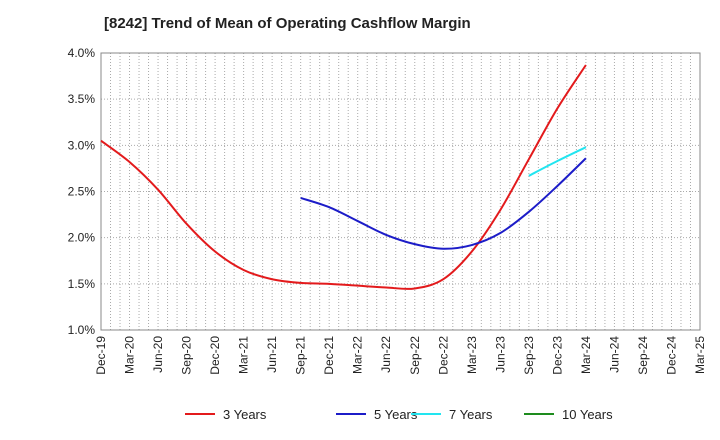 This screenshot has height=440, width=720. I want to click on y-tick-label: 2.0%, so click(82, 238).